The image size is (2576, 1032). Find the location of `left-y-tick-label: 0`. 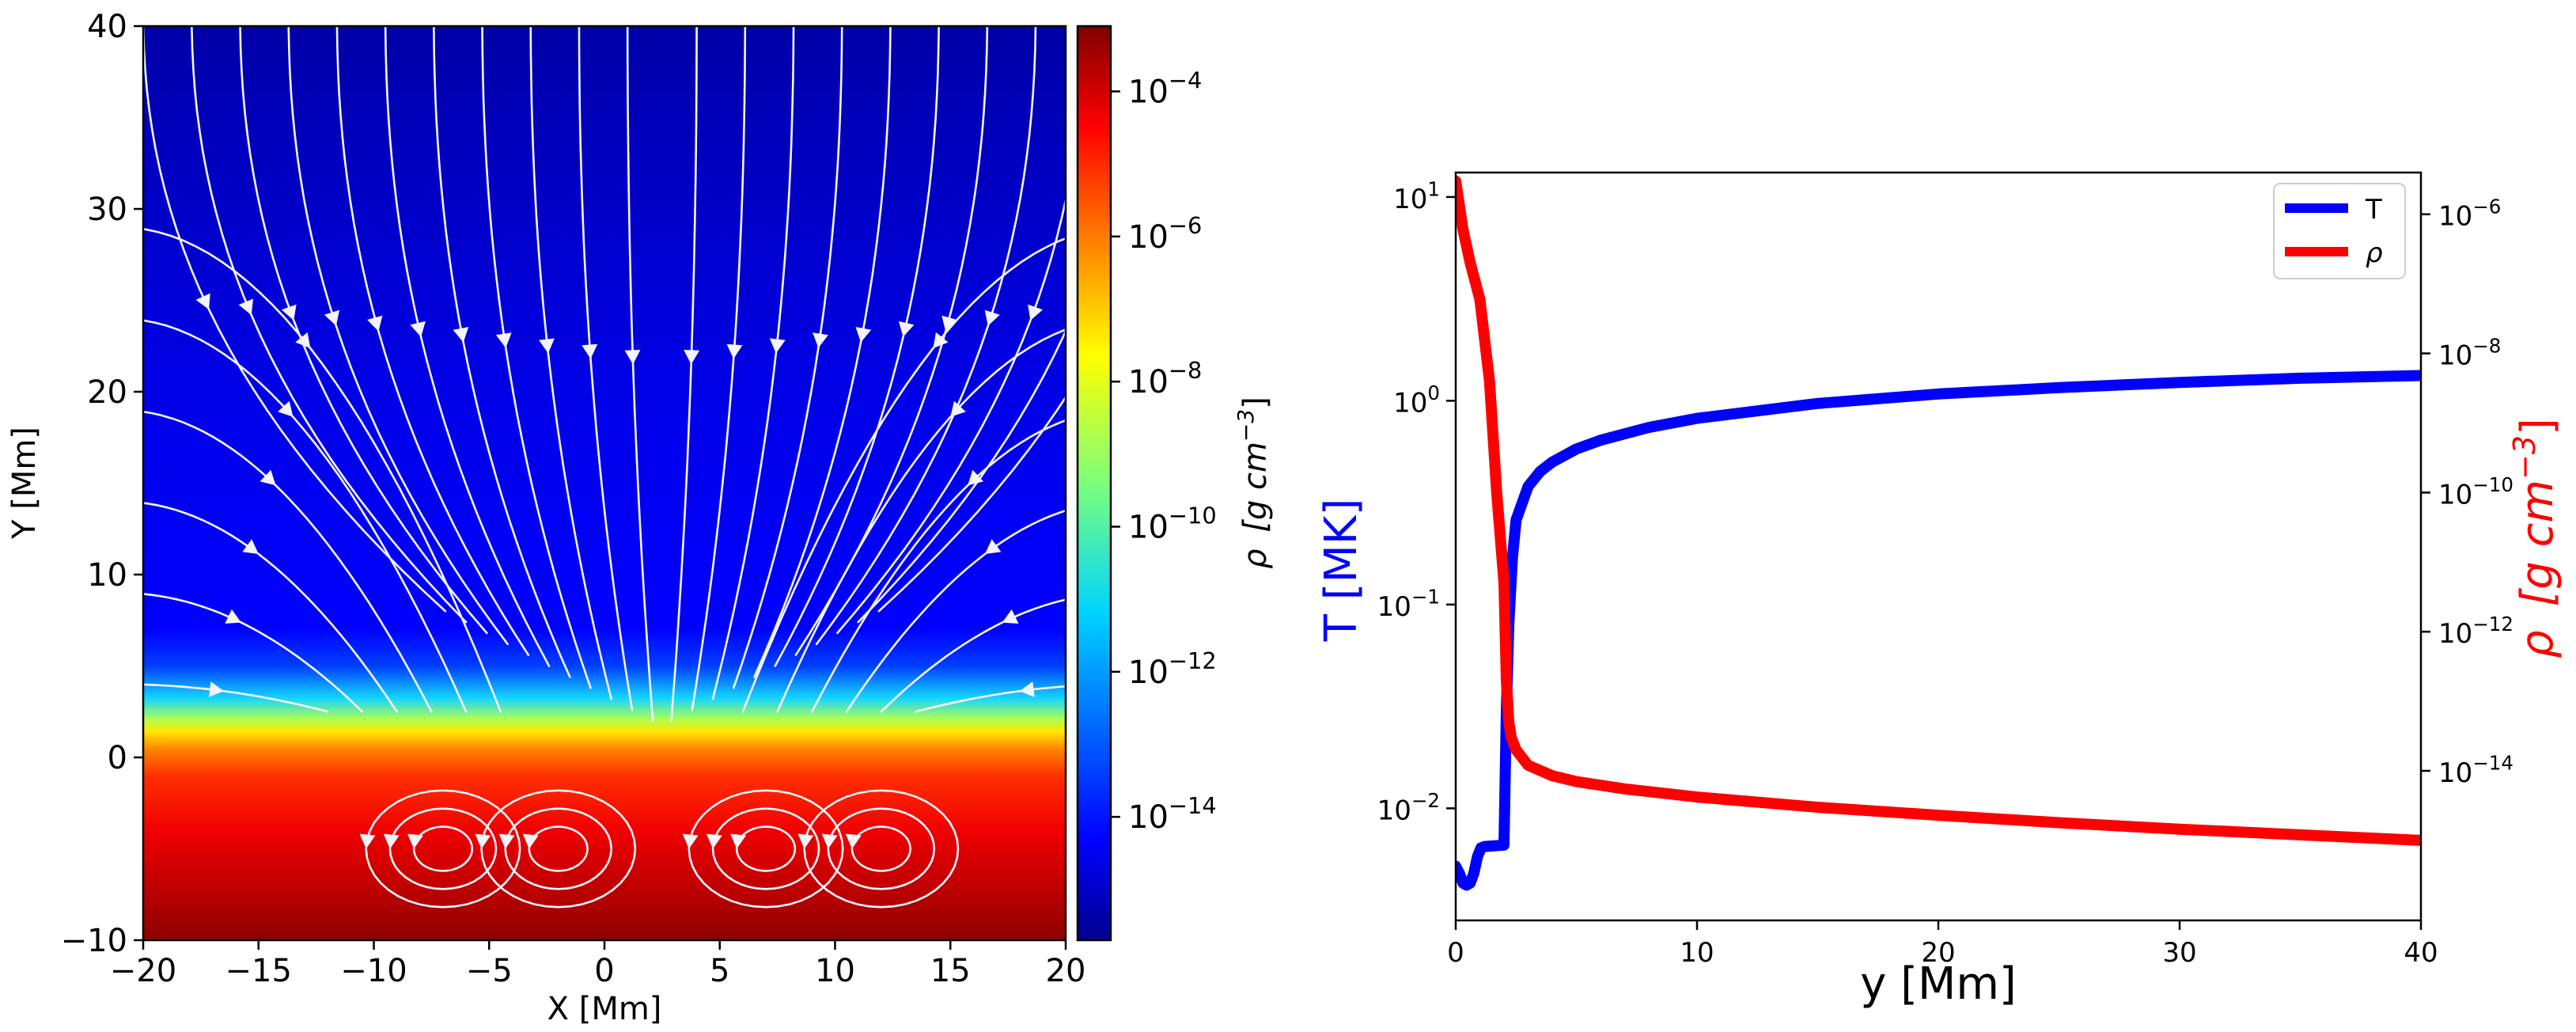

left-y-tick-label: 0 is located at coordinates (117, 758).